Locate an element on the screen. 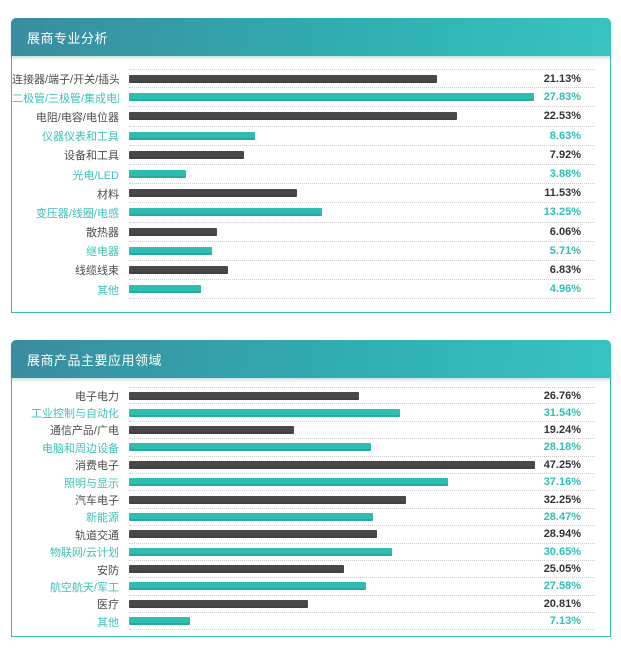  chart-row: 线缆线束 6.83% is located at coordinates (311, 271).